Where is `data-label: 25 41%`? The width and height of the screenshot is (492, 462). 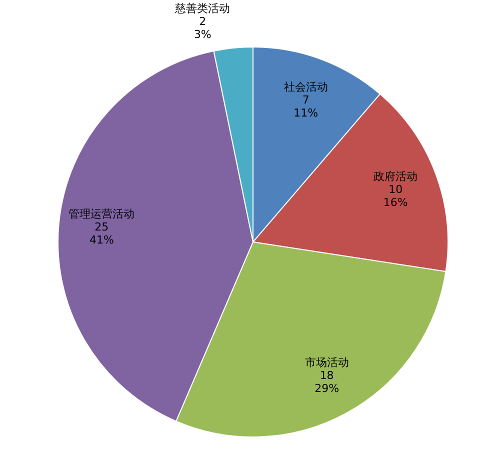 data-label: 25 41% is located at coordinates (101, 233).